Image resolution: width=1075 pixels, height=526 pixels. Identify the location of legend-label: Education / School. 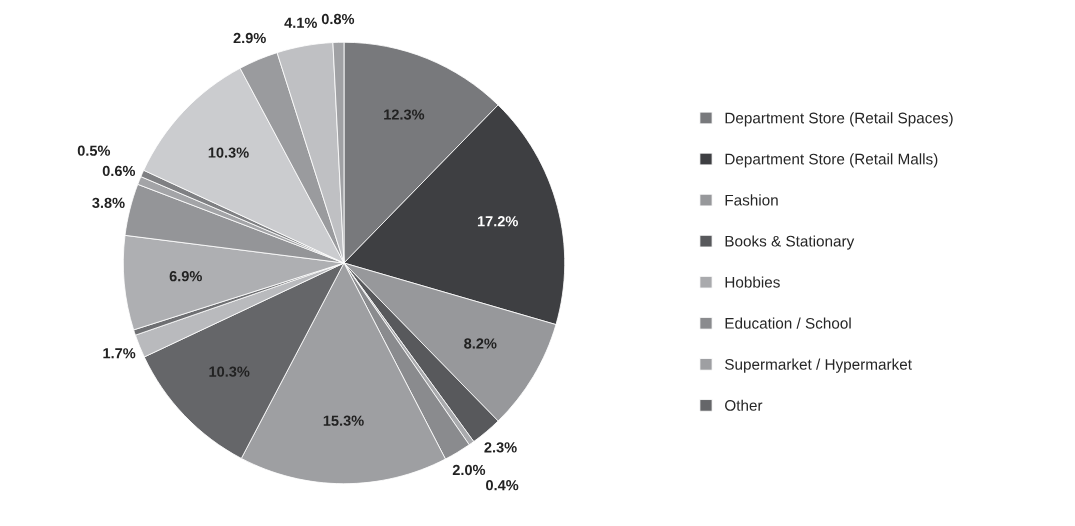
(788, 323).